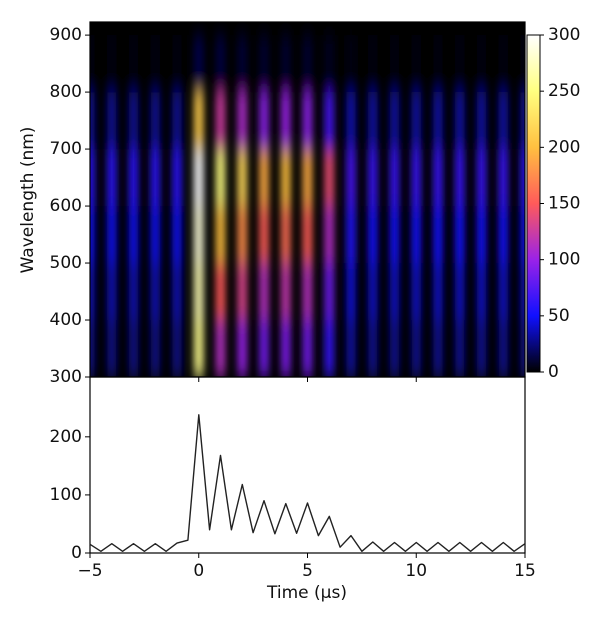  Describe the element at coordinates (66, 263) in the screenshot. I see `y-tick-label: 500` at that location.